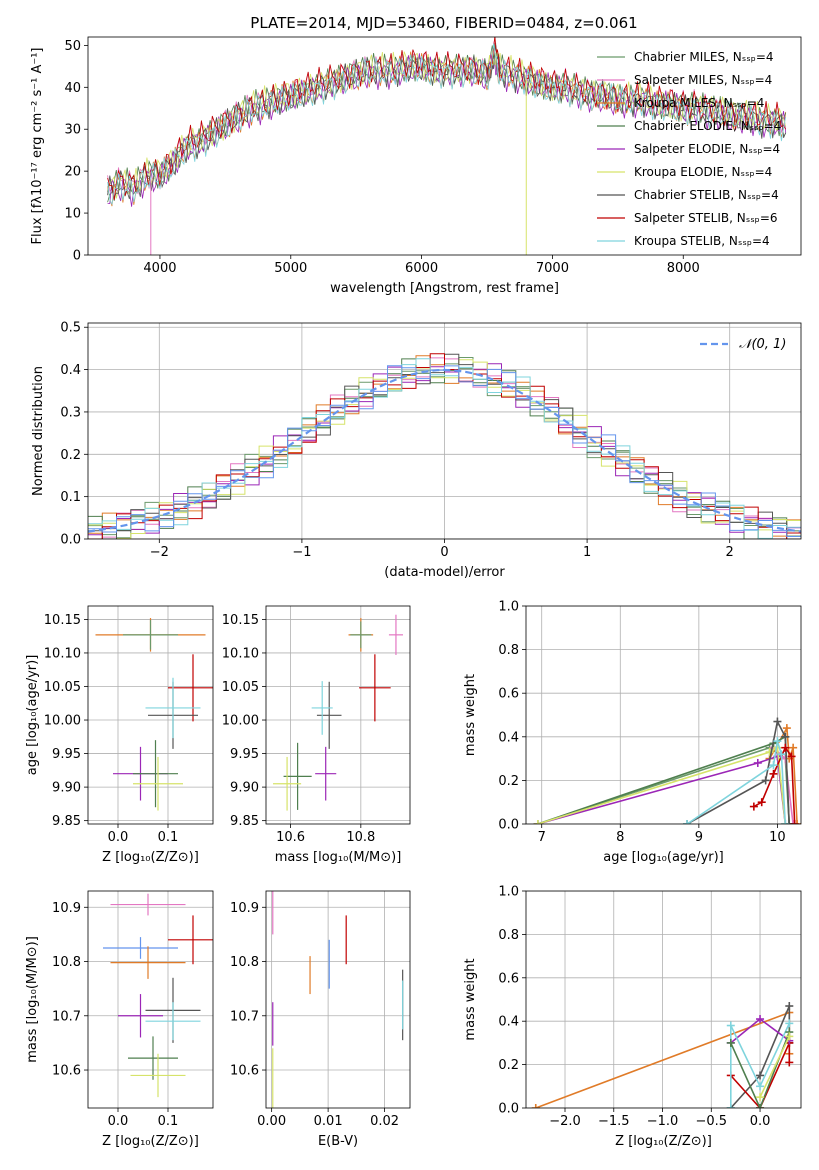 This screenshot has height=1170, width=819. Describe the element at coordinates (683, 268) in the screenshot. I see `x-tick-label: 8000` at that location.